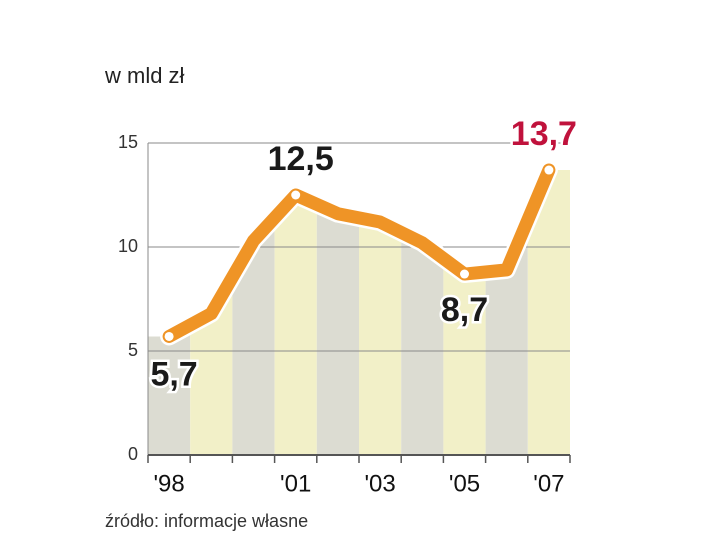  I want to click on y-tick-label: 15, so click(128, 142).